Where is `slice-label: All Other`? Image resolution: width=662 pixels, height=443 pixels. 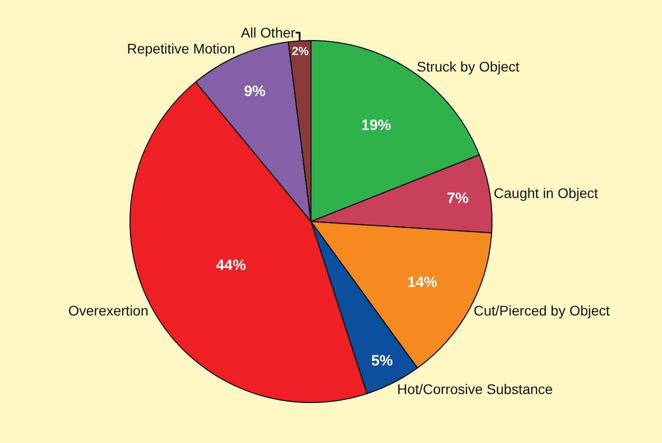 slice-label: All Other is located at coordinates (268, 32).